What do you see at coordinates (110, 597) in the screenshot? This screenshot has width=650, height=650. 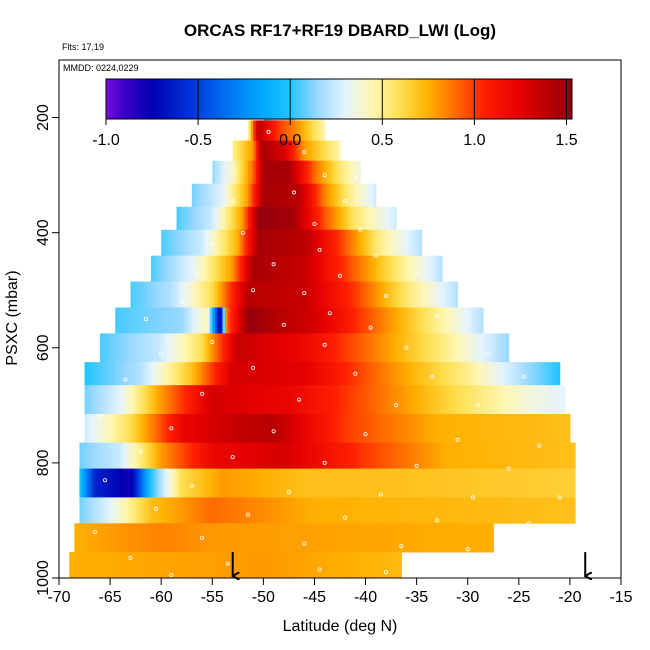 I see `x-tick-label: -65` at bounding box center [110, 597].